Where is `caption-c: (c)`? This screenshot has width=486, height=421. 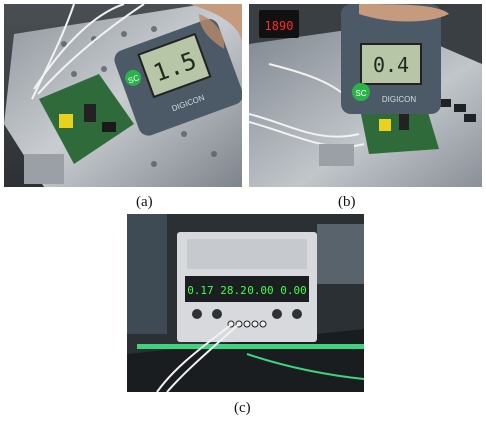 caption-c: (c) is located at coordinates (242, 408).